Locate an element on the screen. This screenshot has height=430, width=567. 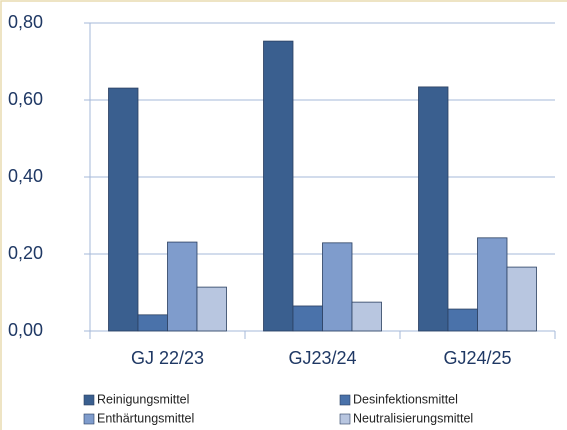
legend-label: Desinfektionsmittel is located at coordinates (405, 399).